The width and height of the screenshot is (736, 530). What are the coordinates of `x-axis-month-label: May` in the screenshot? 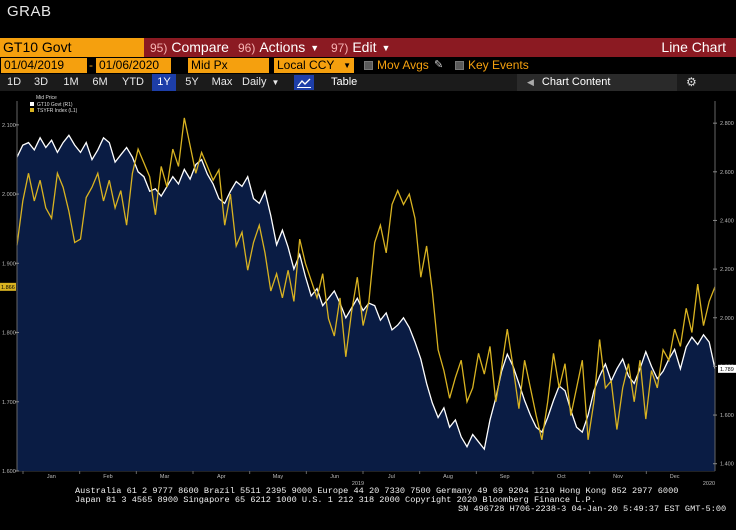 It's located at (278, 477).